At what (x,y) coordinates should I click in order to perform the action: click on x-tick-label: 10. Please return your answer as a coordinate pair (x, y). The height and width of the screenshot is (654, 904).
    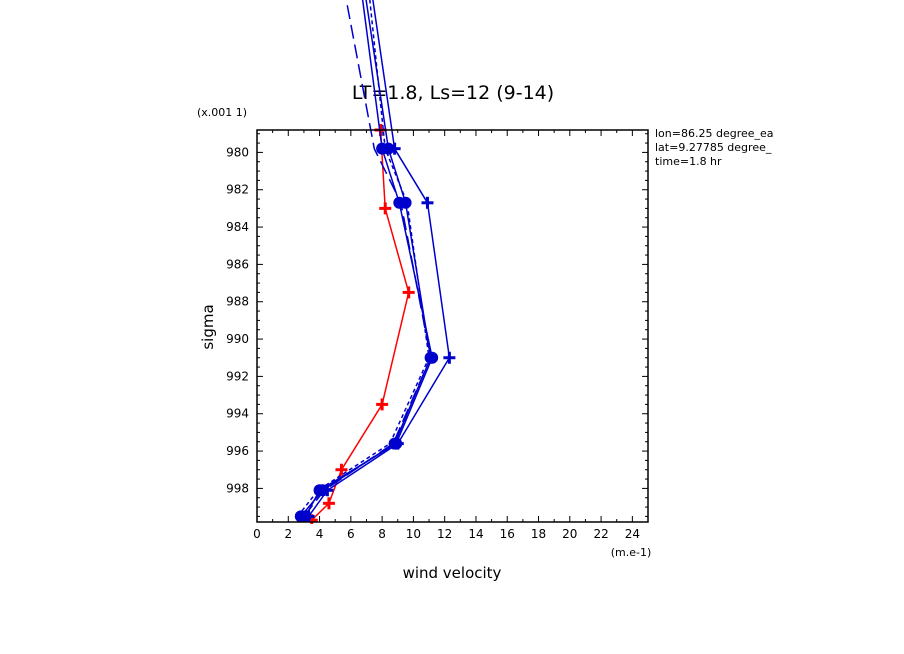
    Looking at the image, I should click on (413, 534).